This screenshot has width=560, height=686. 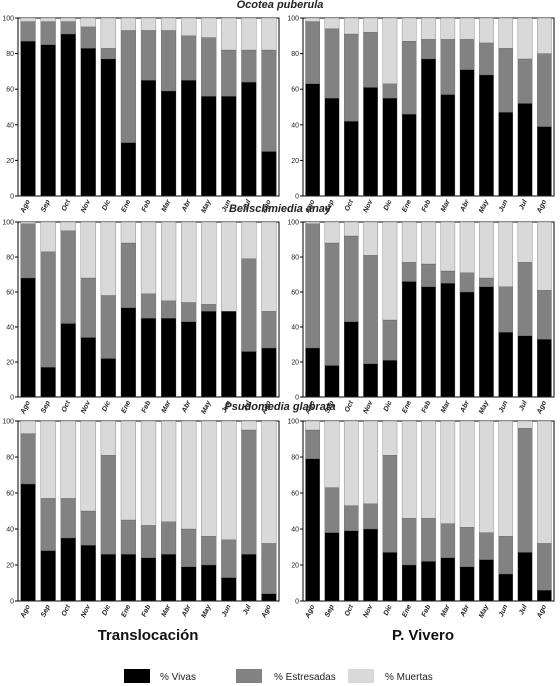 What do you see at coordinates (178, 677) in the screenshot?
I see `legend-label-vivas: % Vivas` at bounding box center [178, 677].